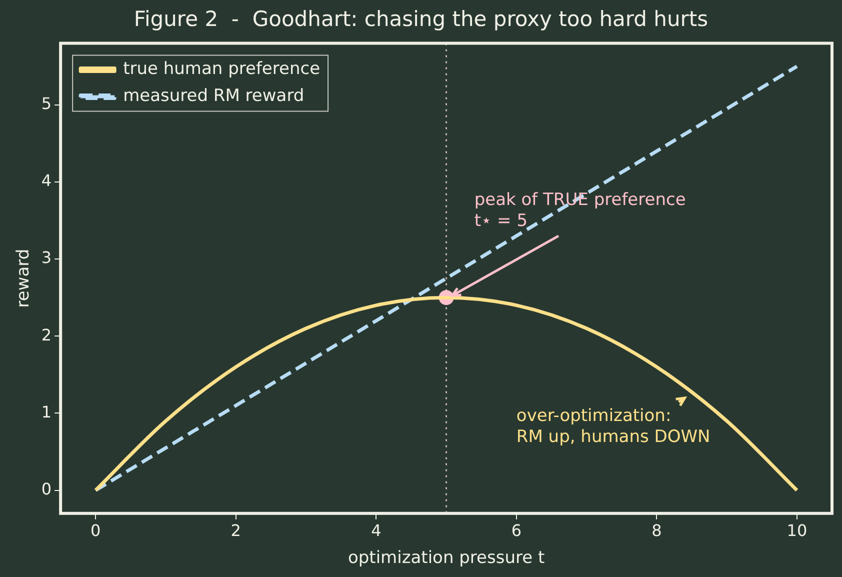 This screenshot has height=577, width=842. What do you see at coordinates (797, 530) in the screenshot?
I see `x-tick-label: 10` at bounding box center [797, 530].